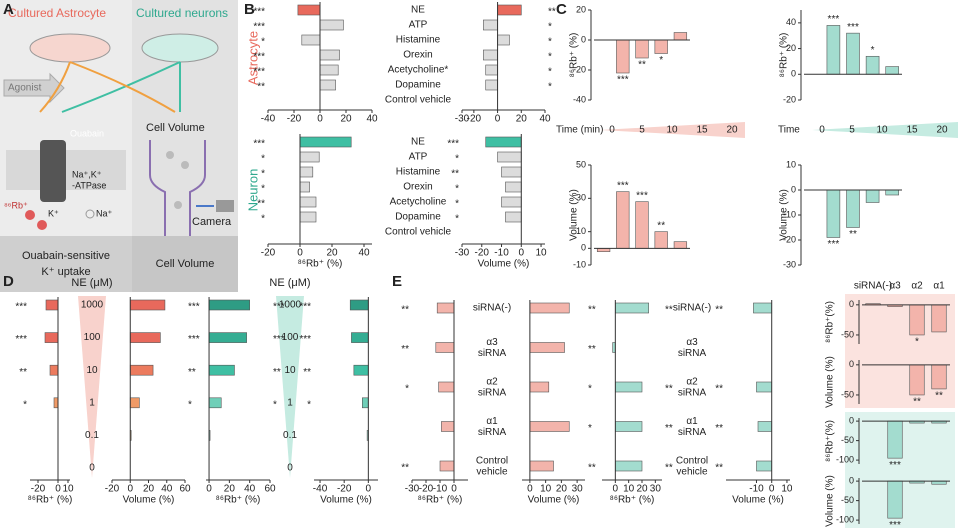  What do you see at coordinates (185, 264) in the screenshot?
I see `label: Cell Volume` at bounding box center [185, 264].